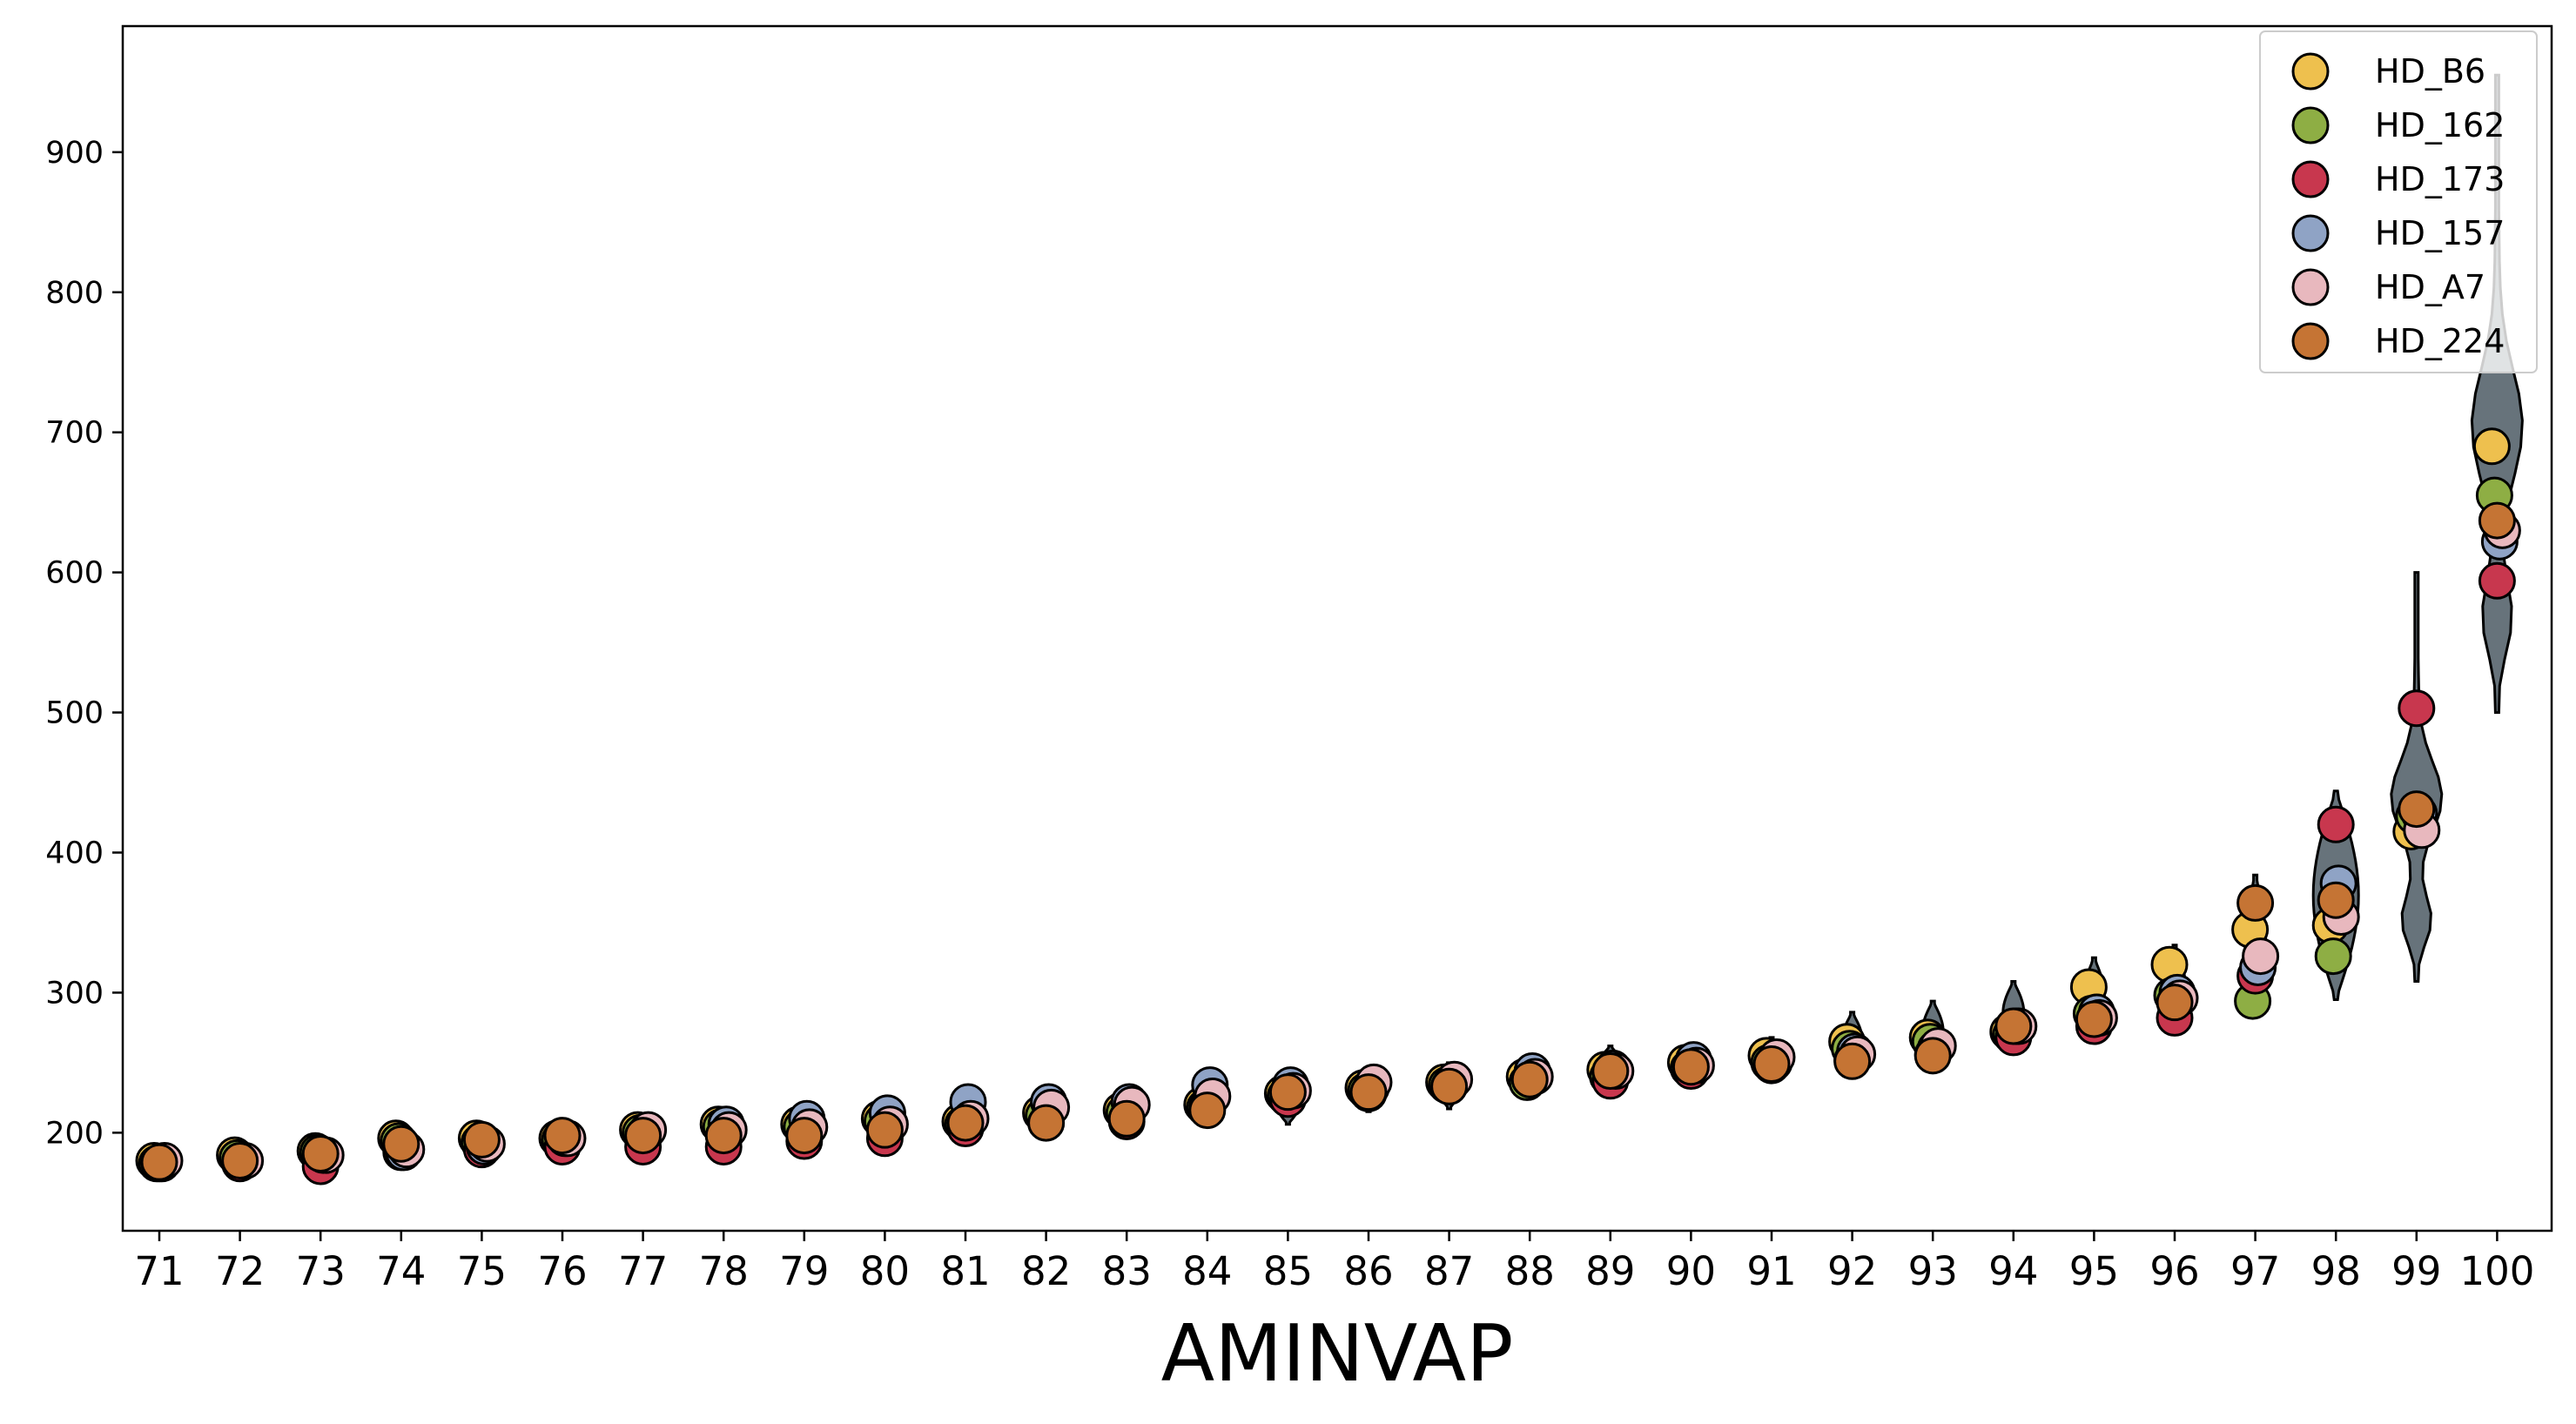  I want to click on x-tick-label: 74, so click(401, 1271).